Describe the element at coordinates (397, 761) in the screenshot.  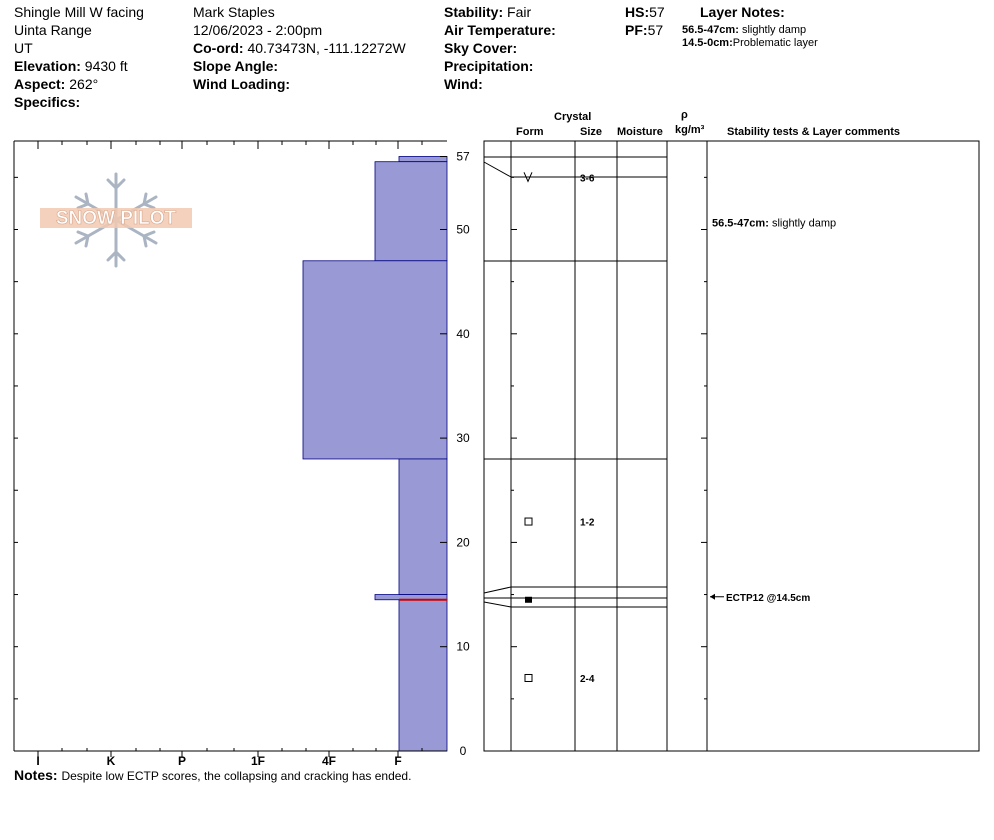
I see `hardness-tick-label: F` at that location.